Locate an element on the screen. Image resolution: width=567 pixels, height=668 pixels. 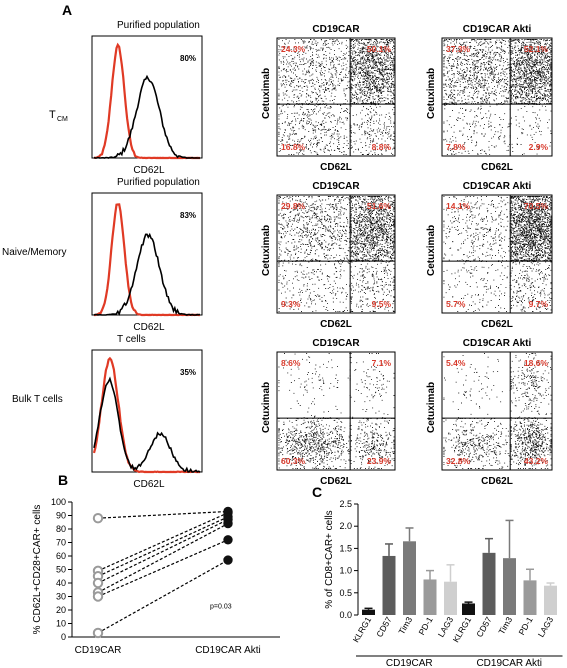
y-tick-label: 70 is located at coordinates (61, 543).